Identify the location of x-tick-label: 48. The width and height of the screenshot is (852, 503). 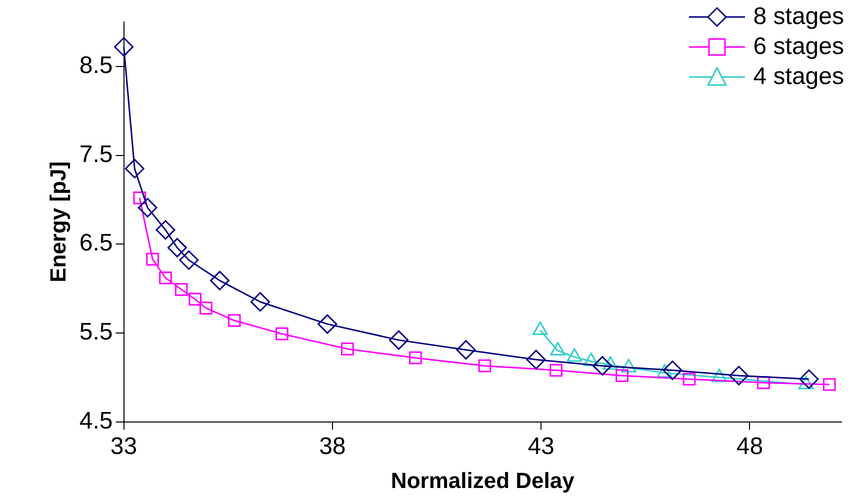
(750, 446).